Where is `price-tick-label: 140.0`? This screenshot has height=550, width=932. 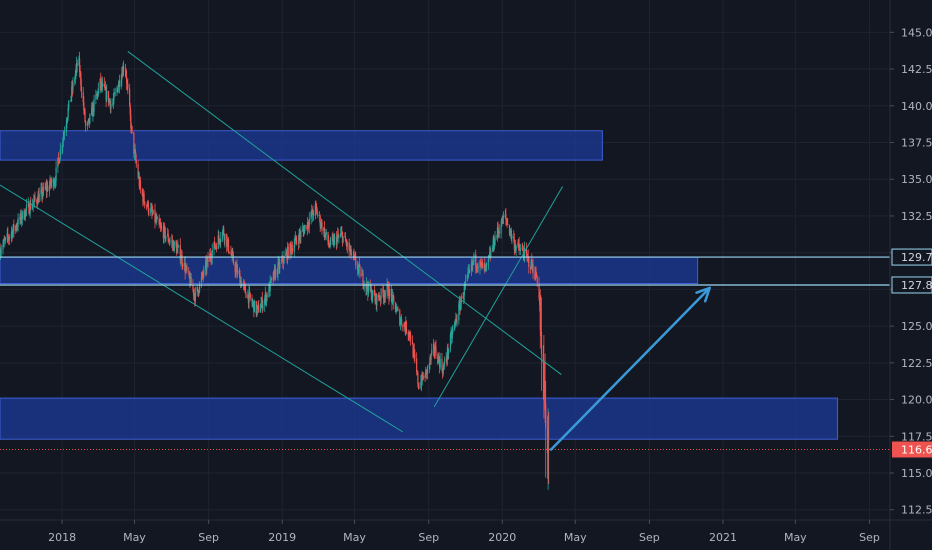 price-tick-label: 140.0 is located at coordinates (916, 106).